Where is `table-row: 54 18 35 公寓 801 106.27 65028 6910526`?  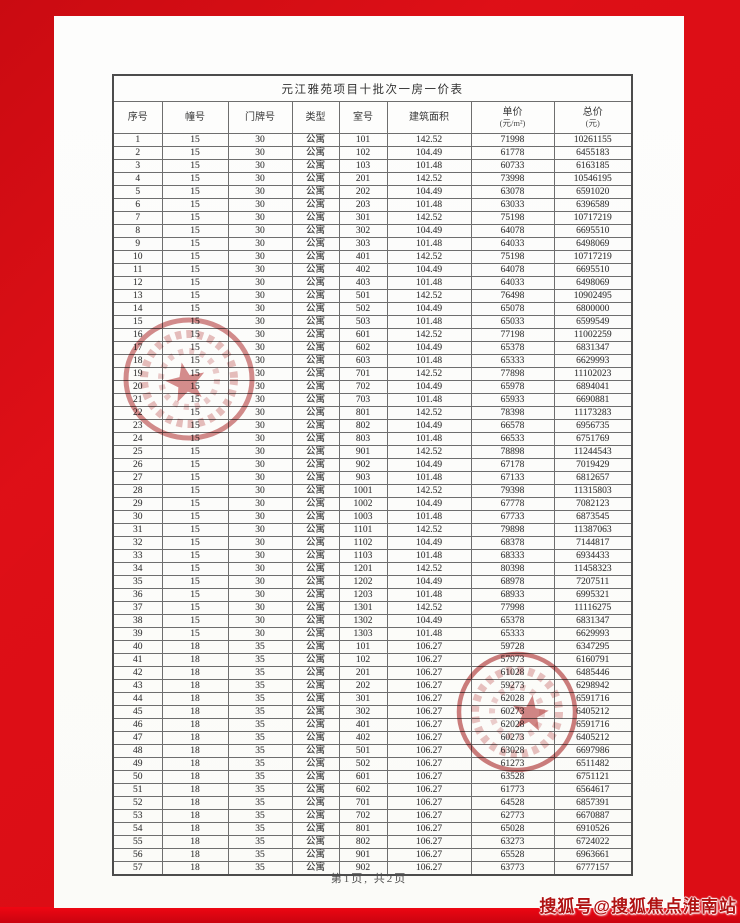
table-row: 54 18 35 公寓 801 106.27 65028 6910526 is located at coordinates (372, 829).